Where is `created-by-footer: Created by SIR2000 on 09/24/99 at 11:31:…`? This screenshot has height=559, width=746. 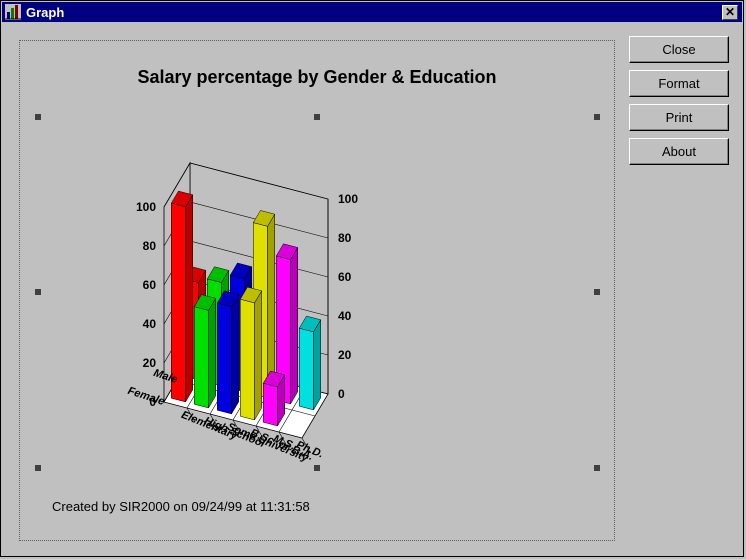 created-by-footer: Created by SIR2000 on 09/24/99 at 11:31:… is located at coordinates (181, 506).